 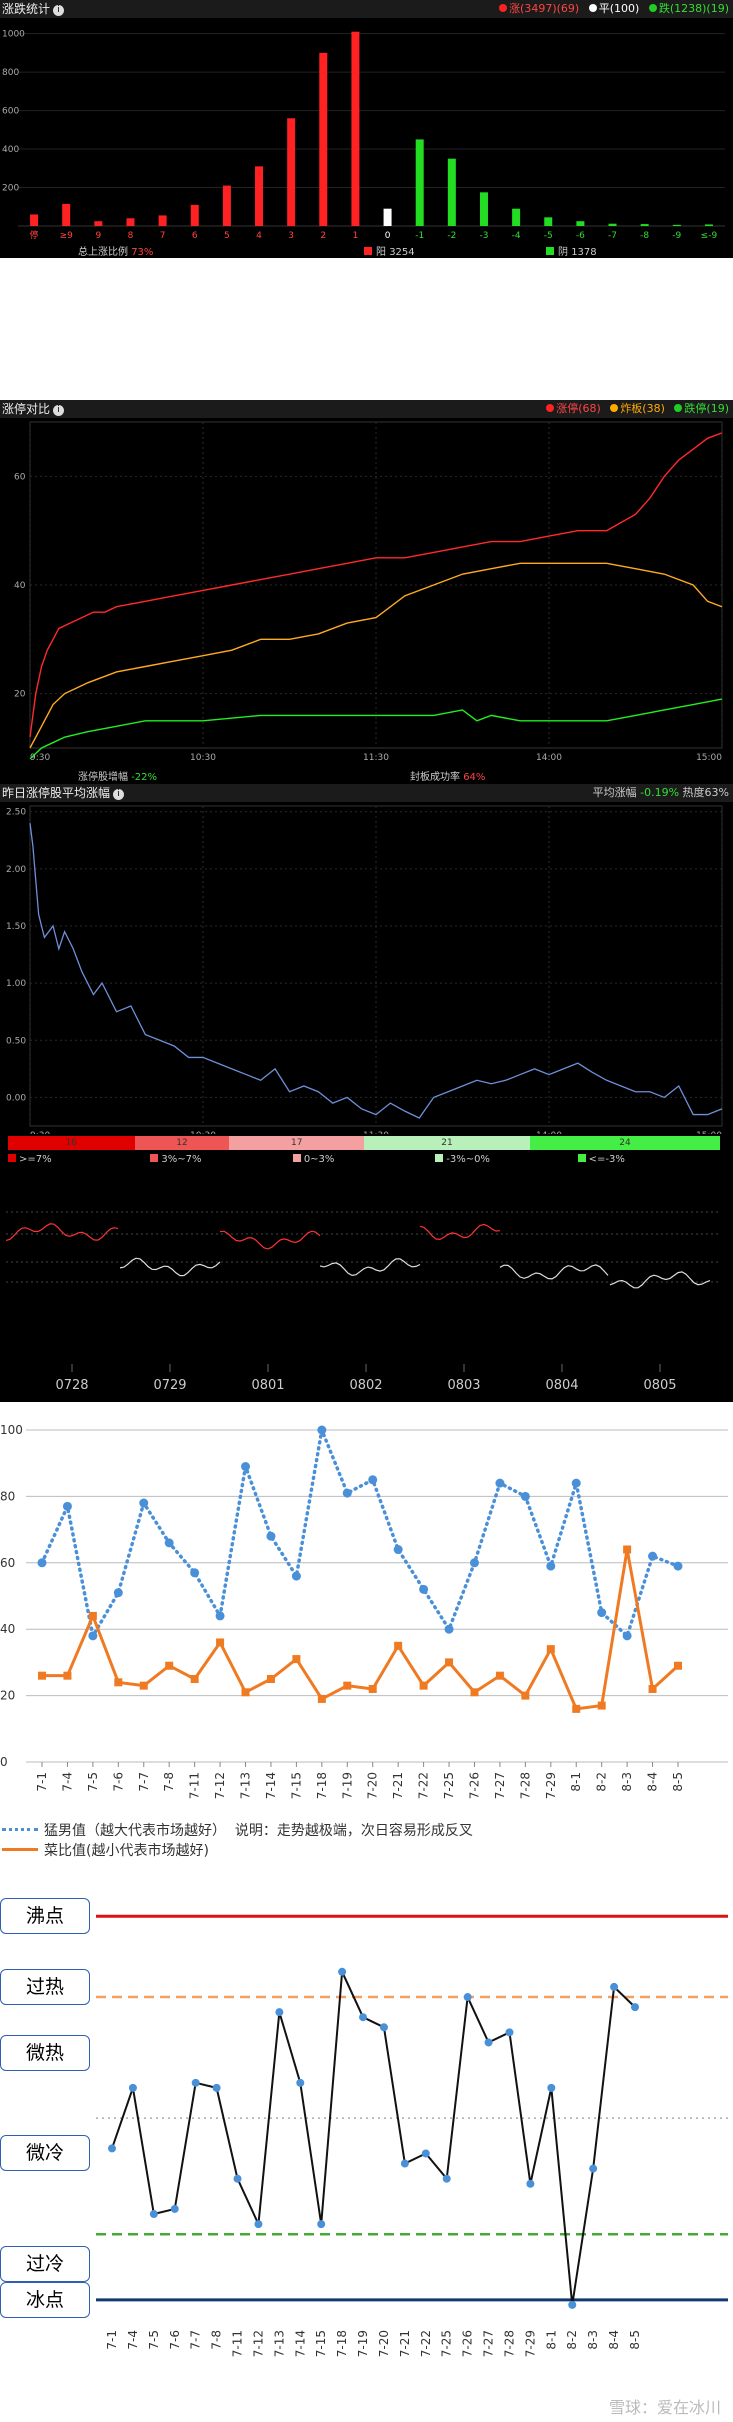 What do you see at coordinates (365, 1385) in the screenshot?
I see `date-label: 0802` at bounding box center [365, 1385].